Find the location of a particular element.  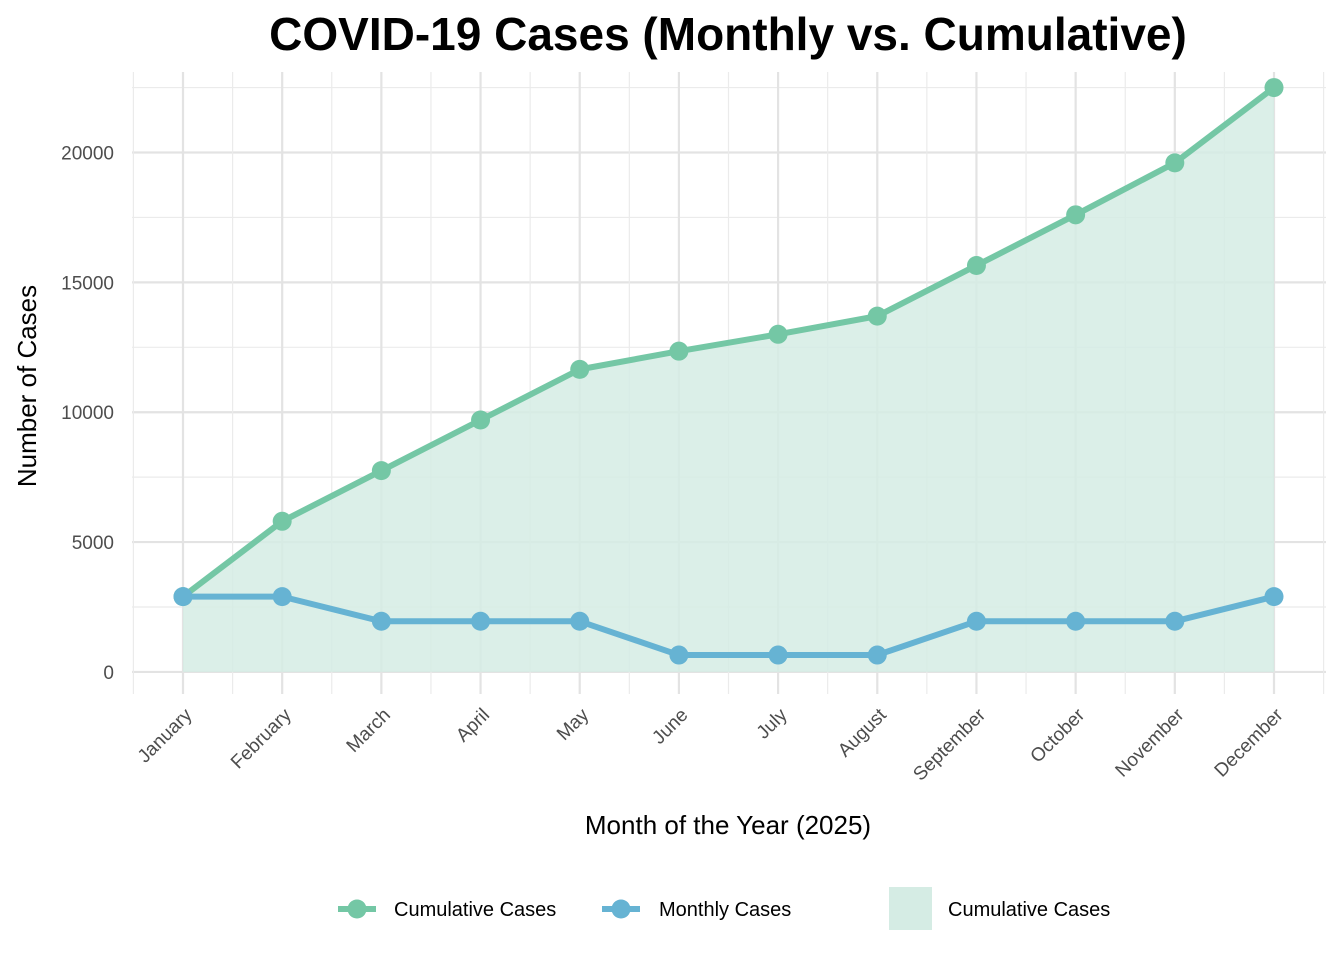

chart-title: COVID-19 Cases (Monthly vs. Cumulative) is located at coordinates (728, 34).